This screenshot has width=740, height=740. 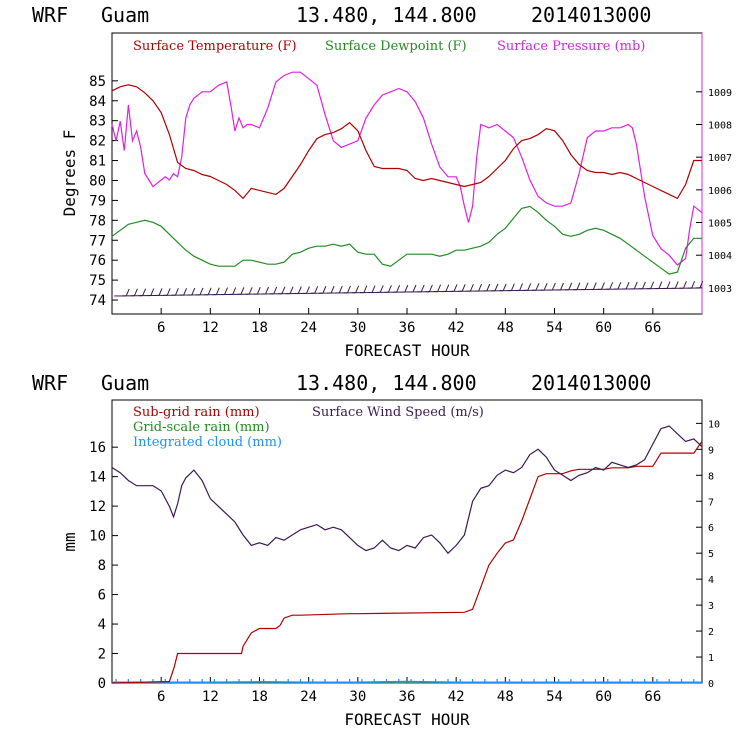 I want to click on legend-pressure: Surface Pressure (mb), so click(x=571, y=46).